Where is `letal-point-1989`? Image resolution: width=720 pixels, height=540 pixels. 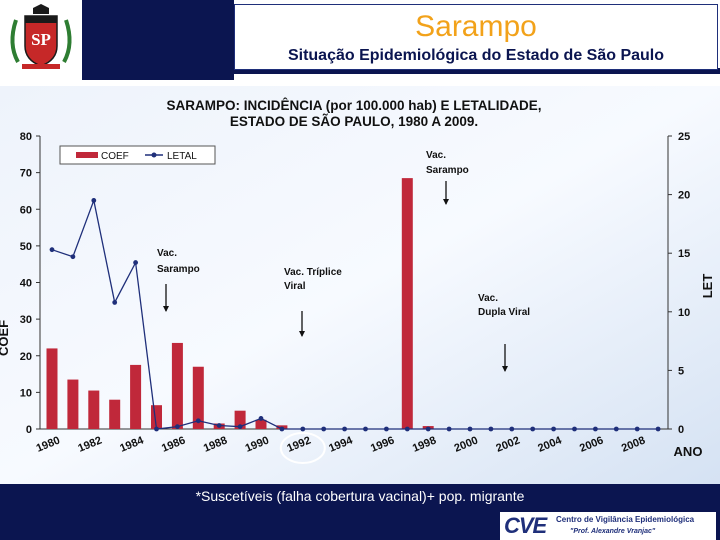 letal-point-1989 is located at coordinates (240, 427).